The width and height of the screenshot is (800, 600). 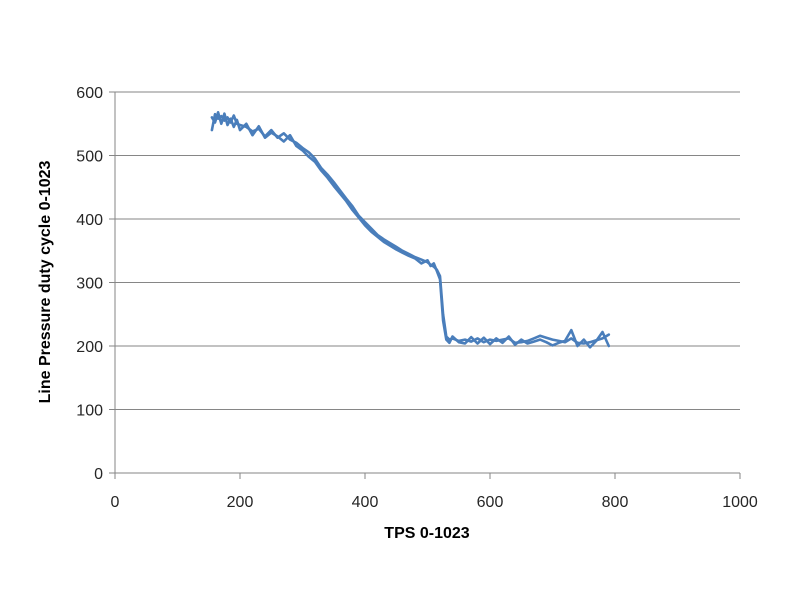 What do you see at coordinates (45, 282) in the screenshot?
I see `y-axis-title: Line Pressure duty cycle 0-1023` at bounding box center [45, 282].